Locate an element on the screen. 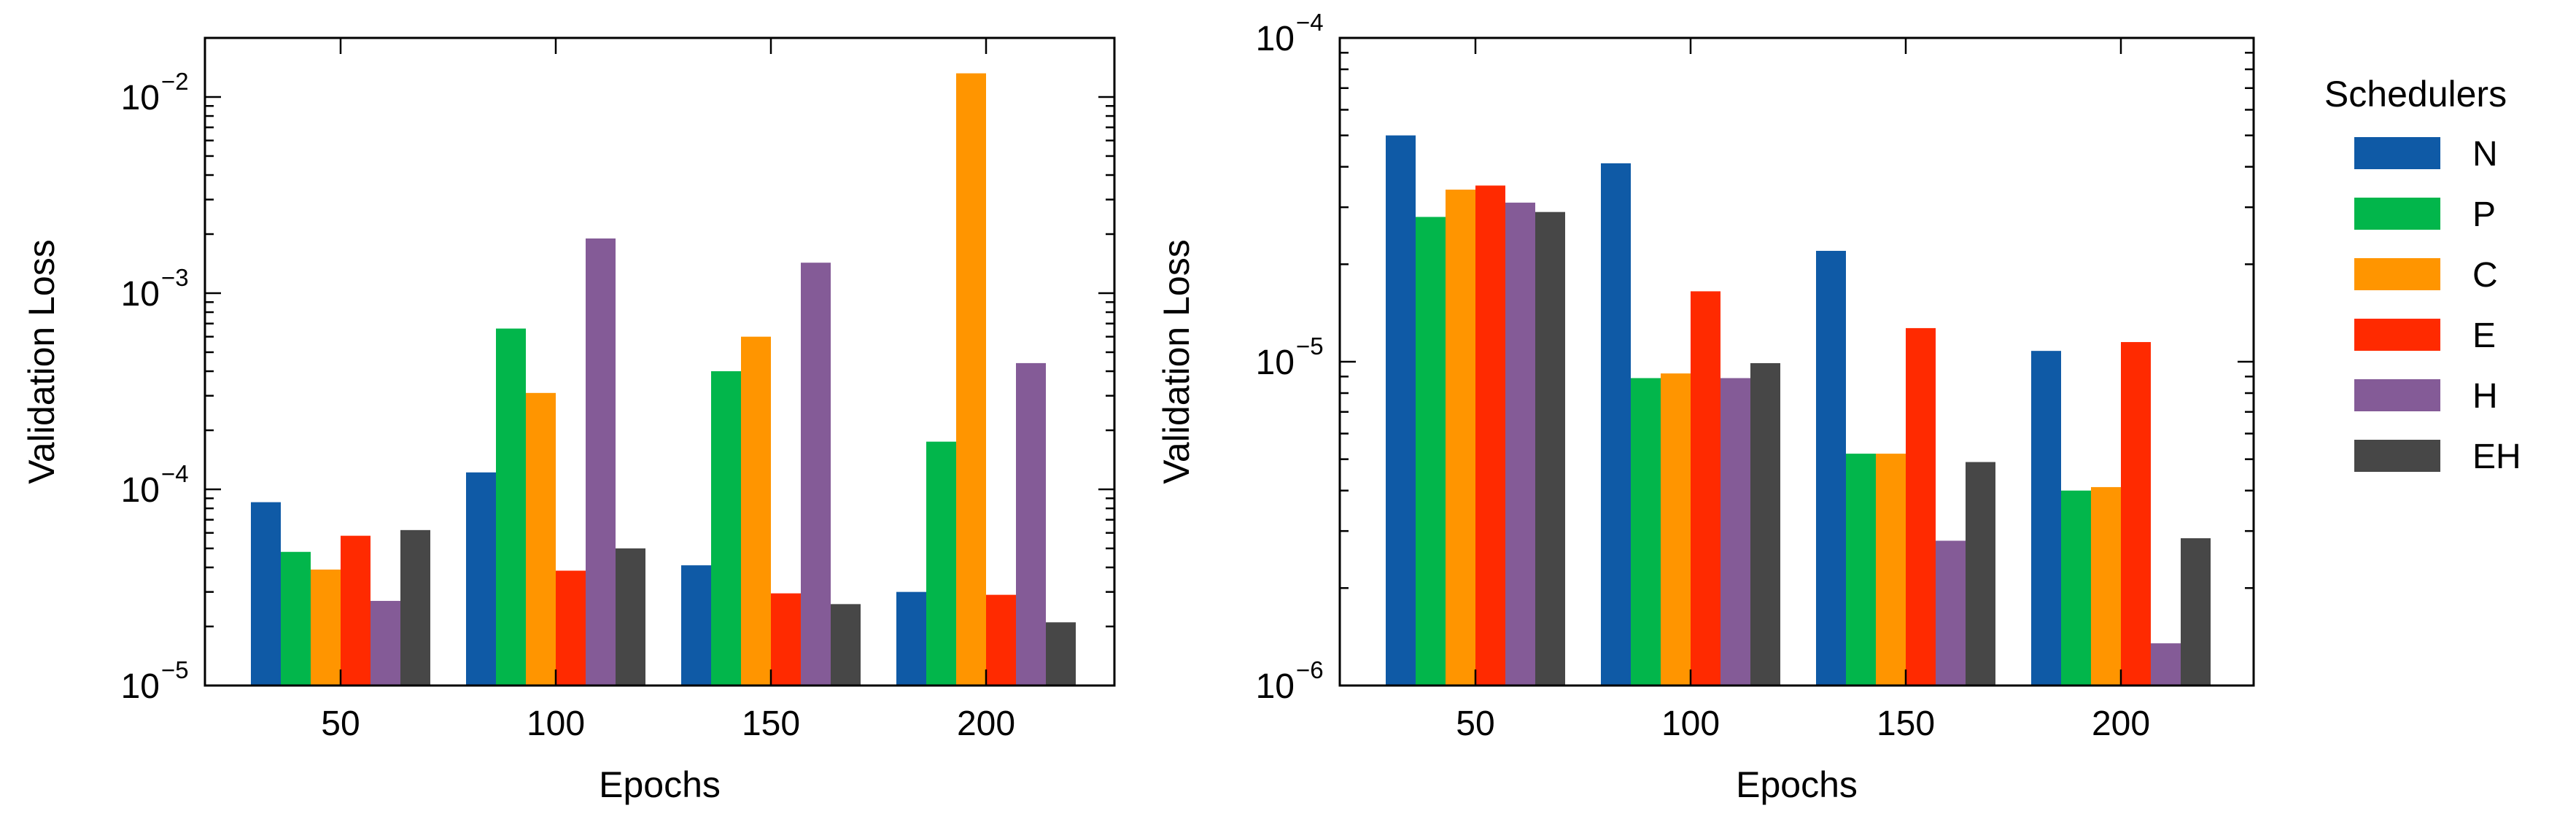 Image resolution: width=2576 pixels, height=827 pixels. legend-label-n: N is located at coordinates (2485, 154).